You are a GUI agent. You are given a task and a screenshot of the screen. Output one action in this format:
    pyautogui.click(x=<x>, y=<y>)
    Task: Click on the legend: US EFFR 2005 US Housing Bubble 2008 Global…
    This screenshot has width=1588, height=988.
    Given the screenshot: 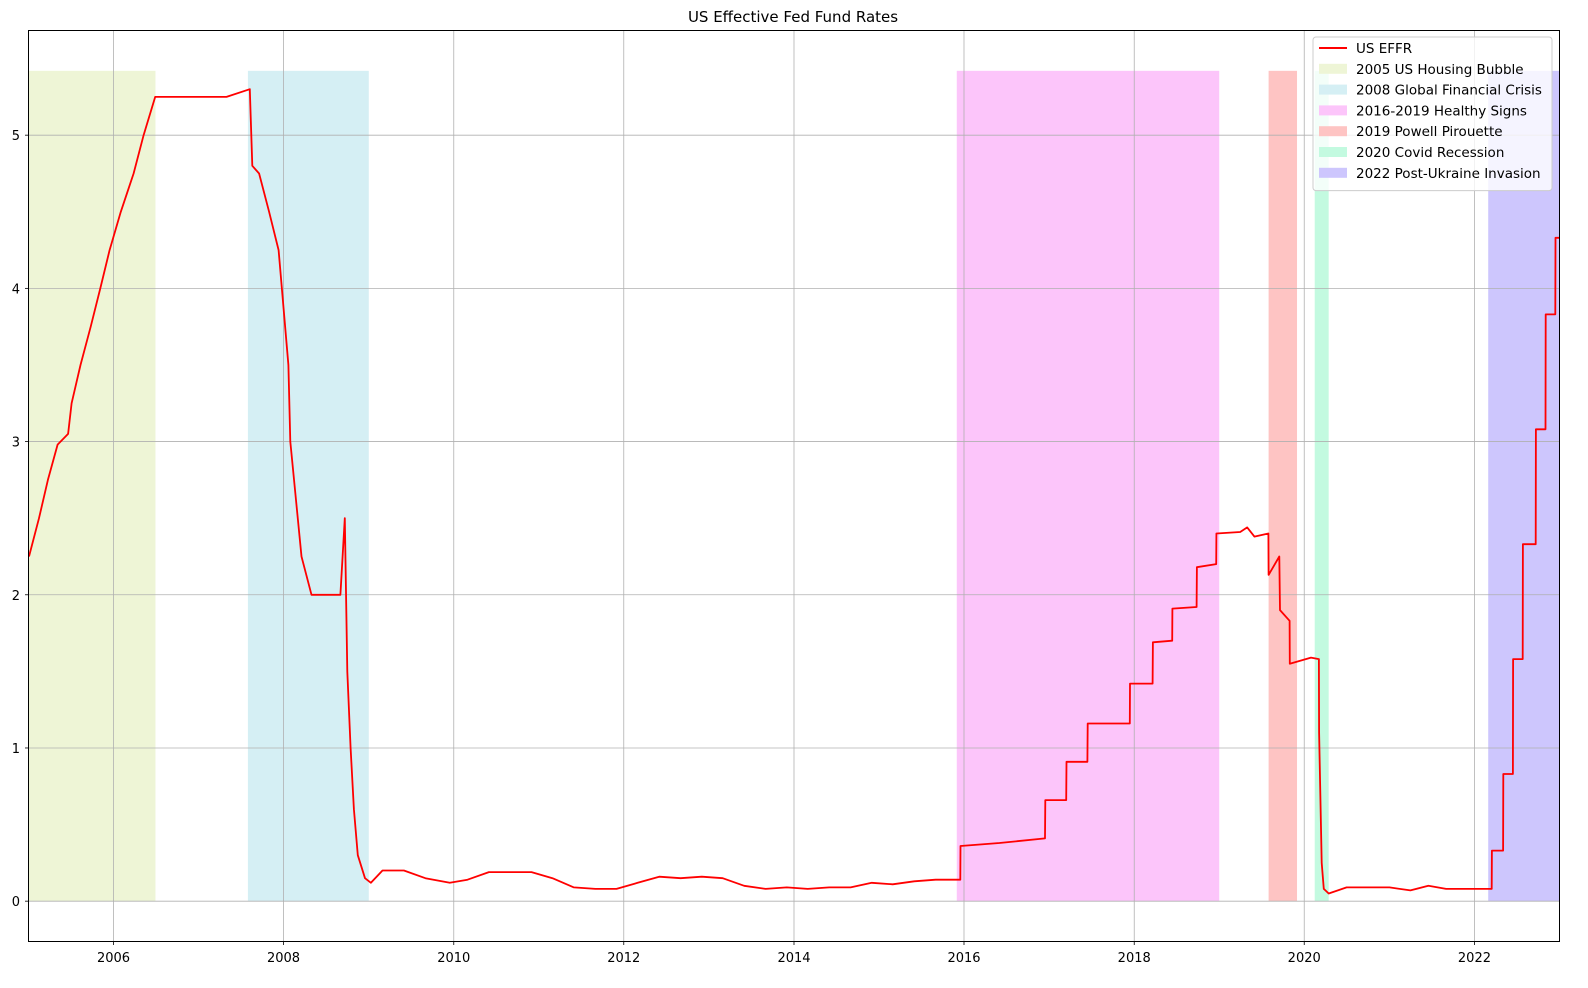 What is the action you would take?
    pyautogui.click(x=1432, y=114)
    